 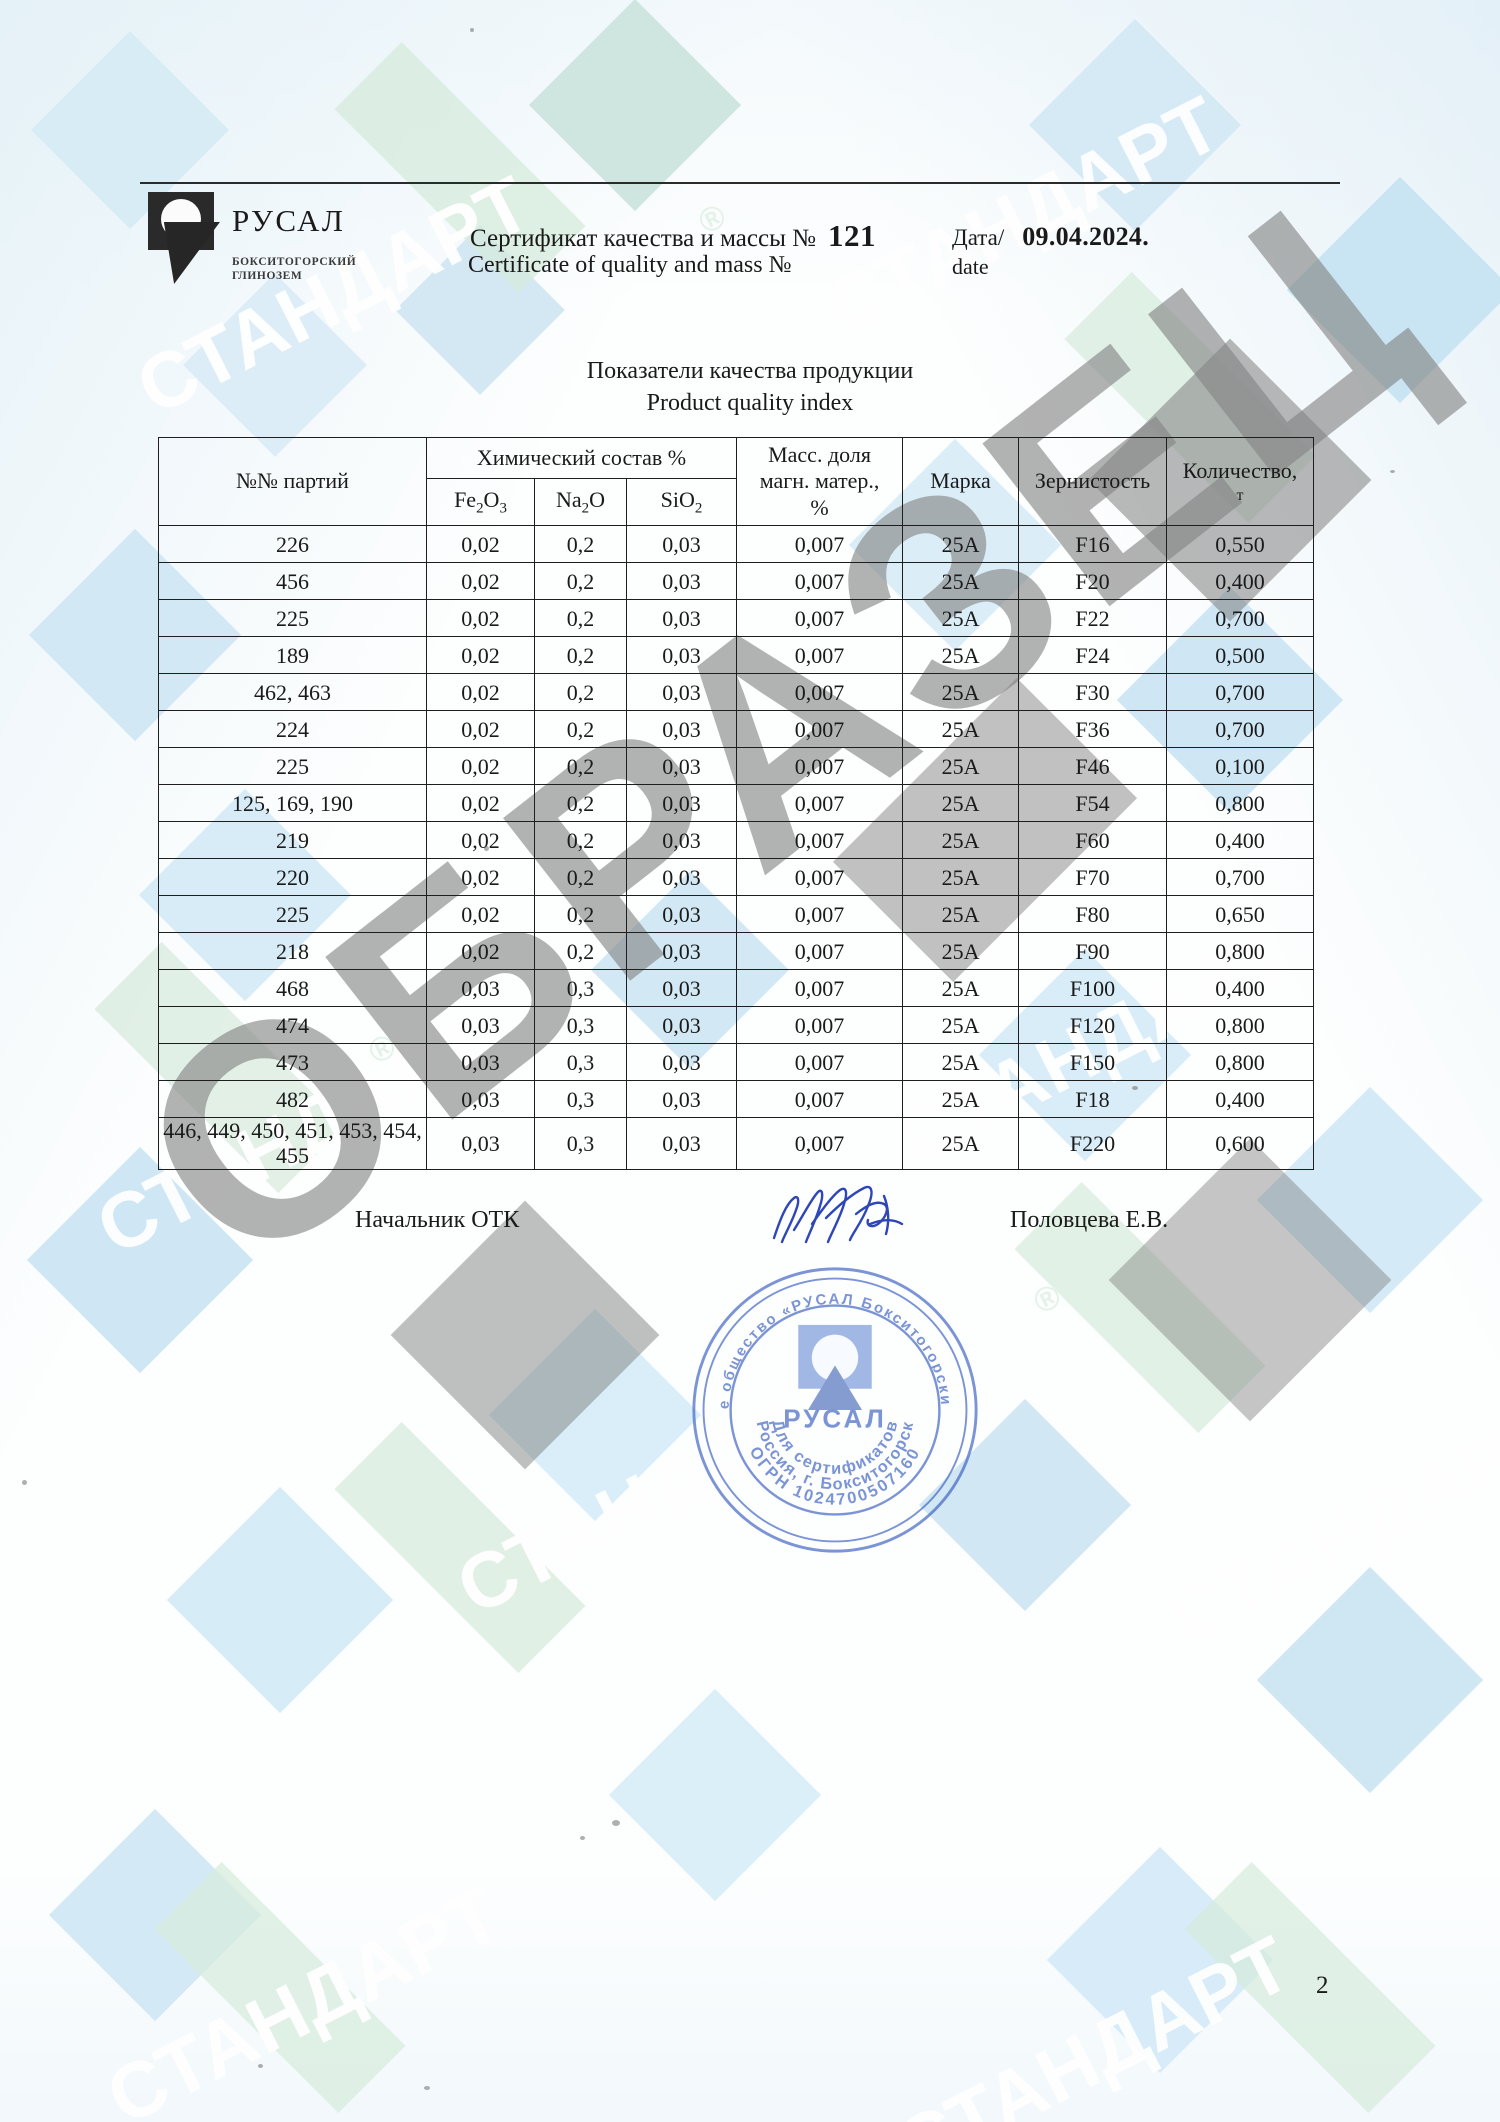 What do you see at coordinates (292, 544) in the screenshot?
I see `cell-lots: 226` at bounding box center [292, 544].